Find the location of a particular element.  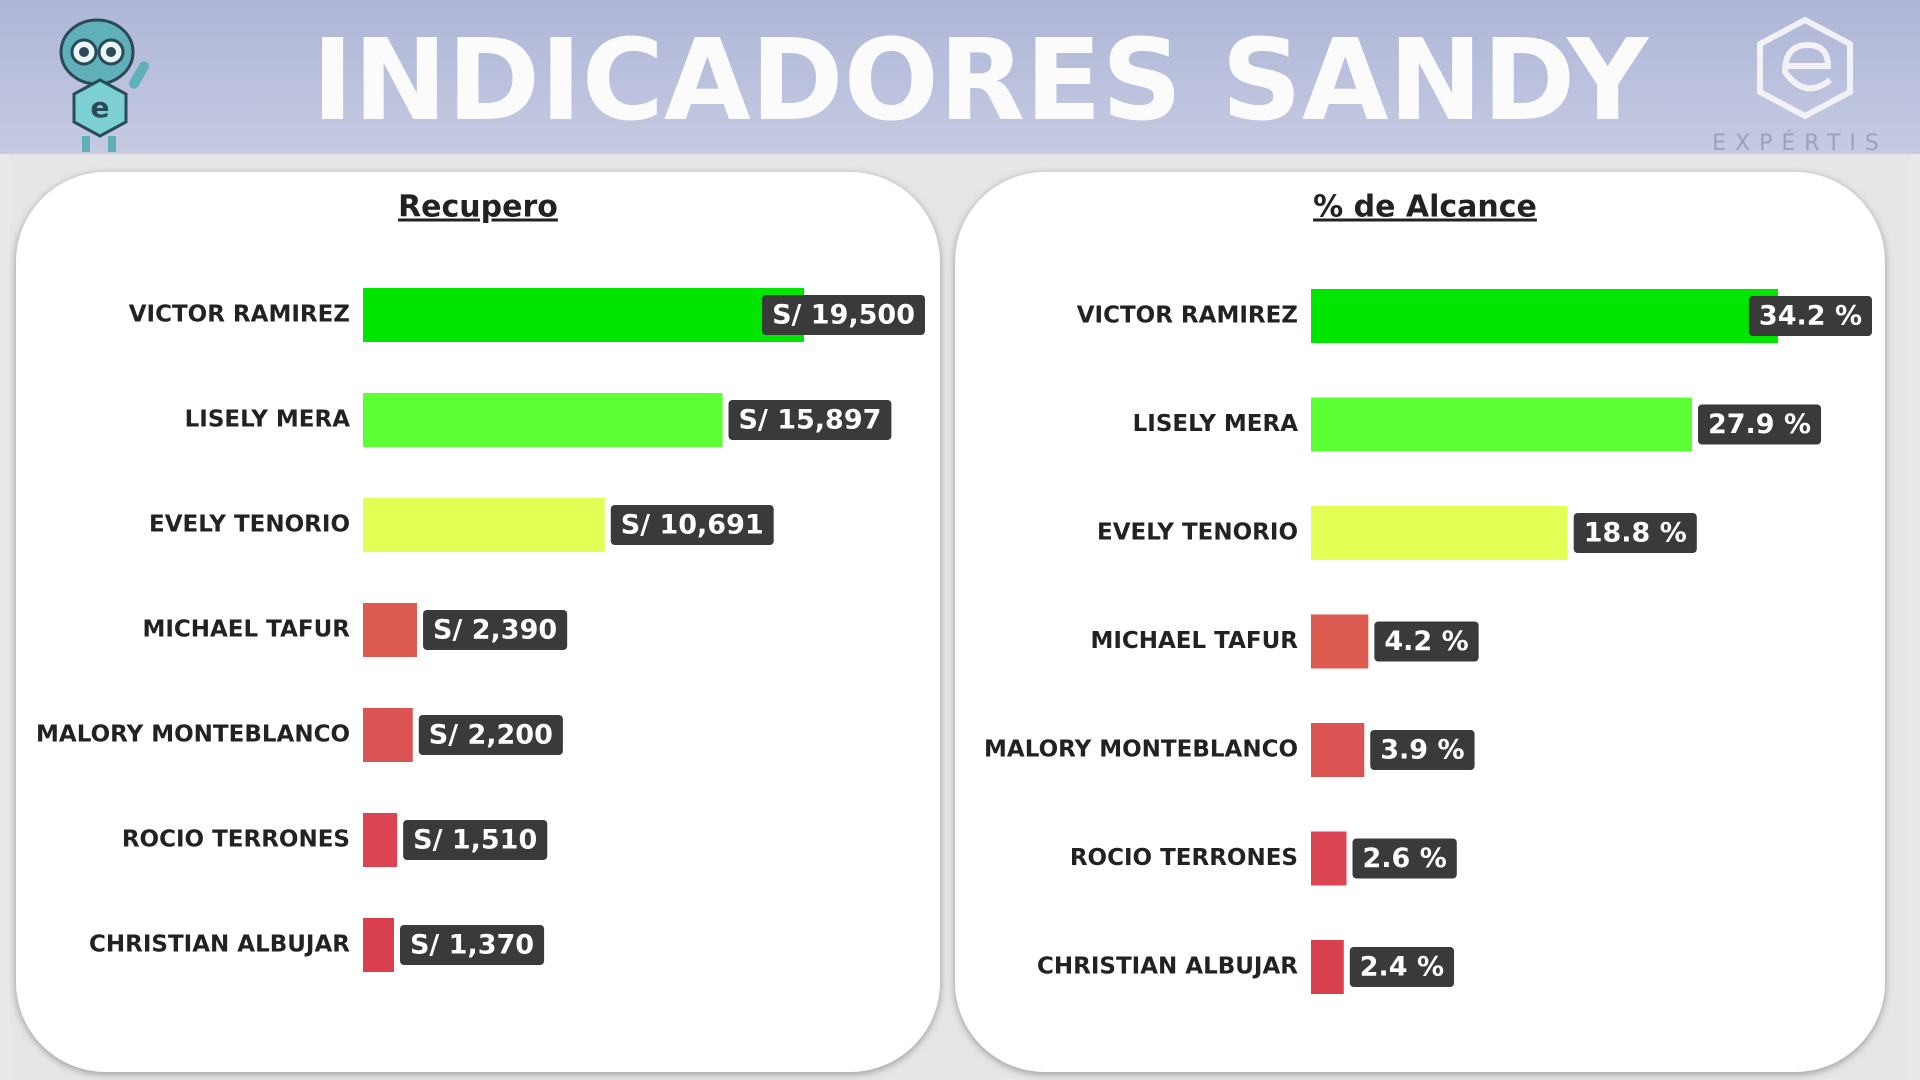

value-label: S/ 15,897 is located at coordinates (810, 420).